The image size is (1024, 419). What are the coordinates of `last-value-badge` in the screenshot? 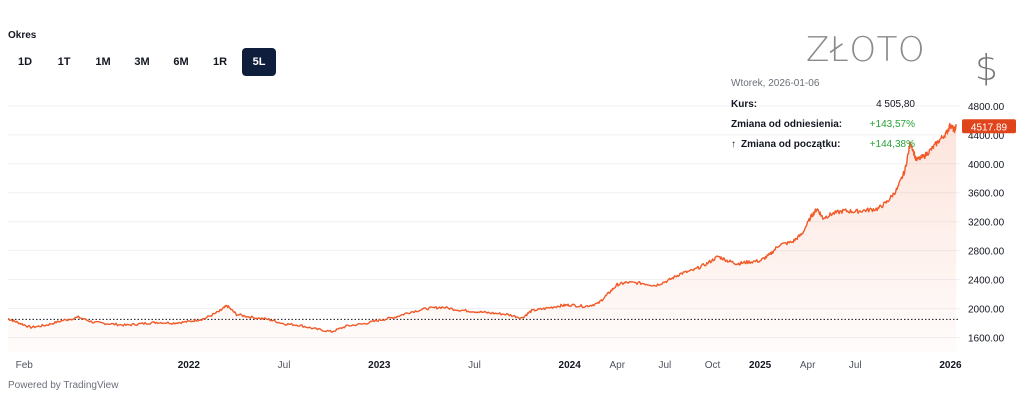 It's located at (989, 126).